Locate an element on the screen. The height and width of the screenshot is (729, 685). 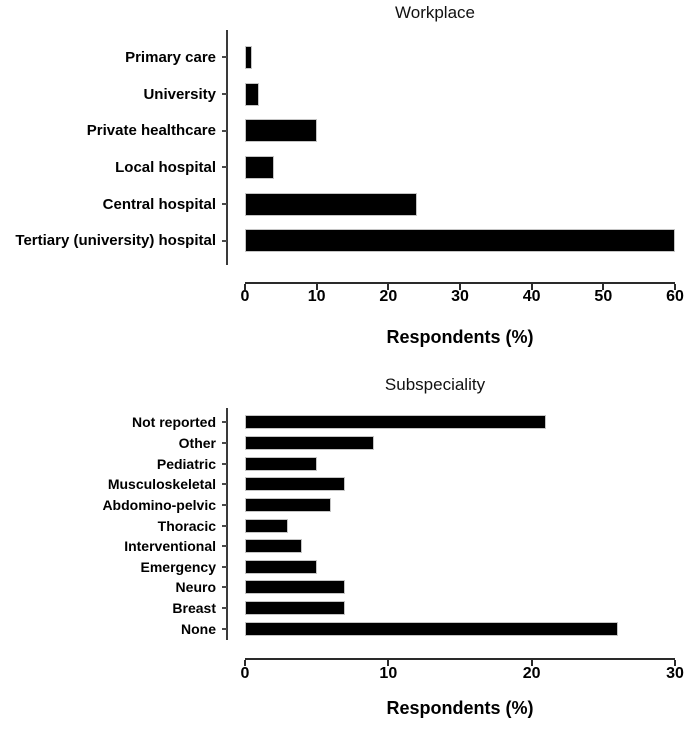
category-label-text: Neuro is located at coordinates (195, 587).